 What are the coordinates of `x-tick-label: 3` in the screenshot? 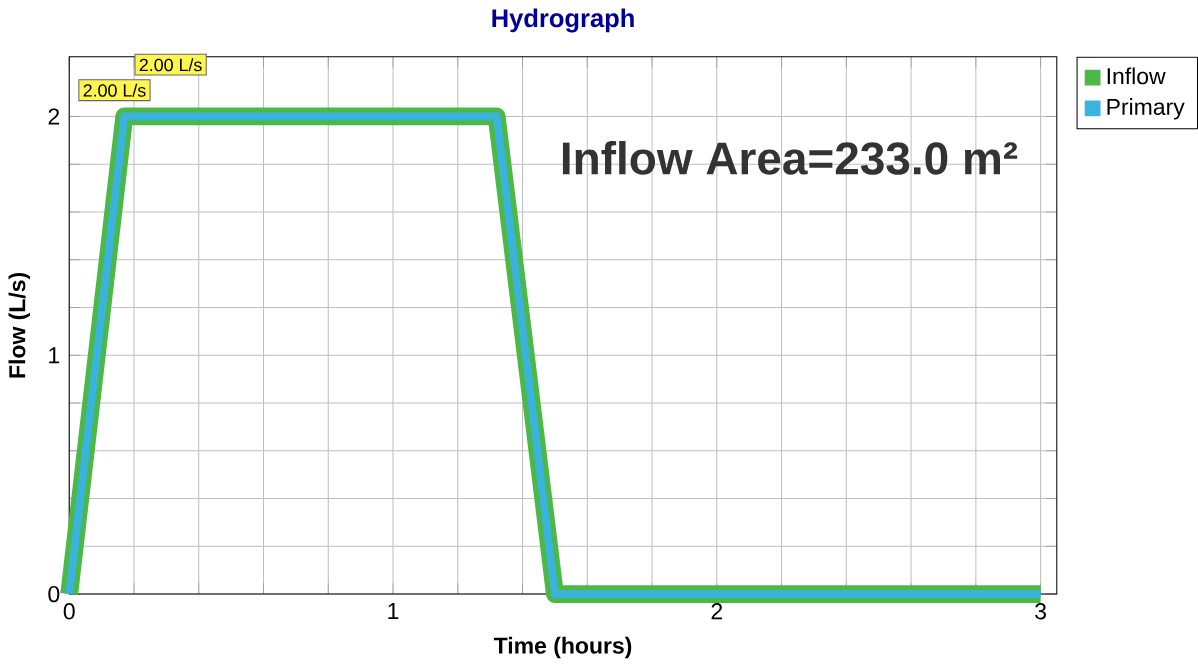 It's located at (1040, 611).